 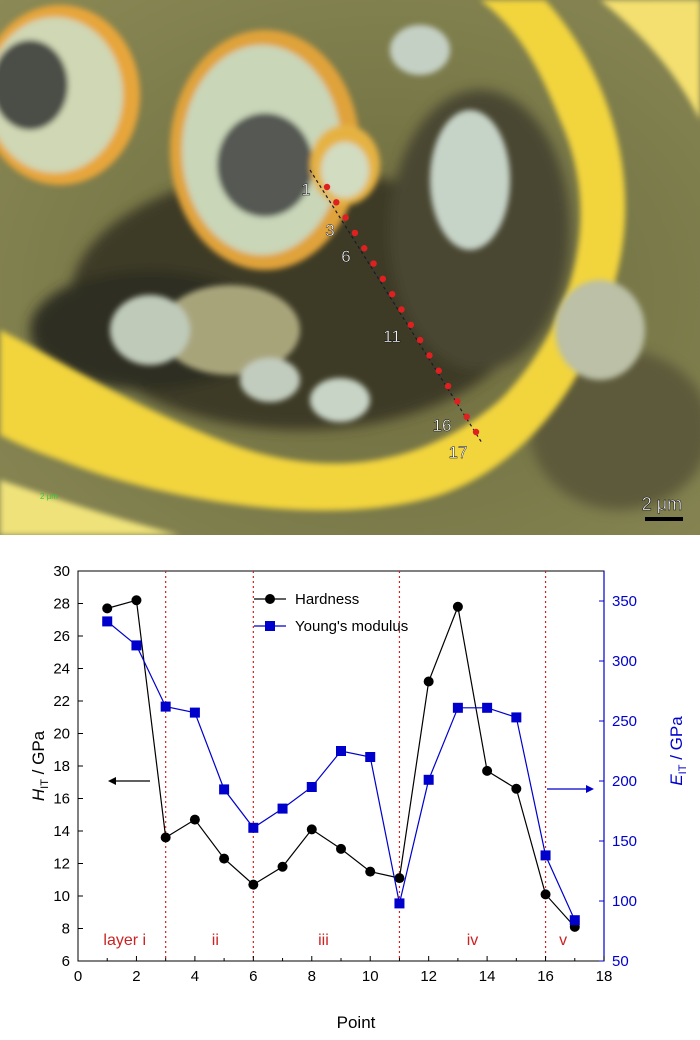 What do you see at coordinates (136, 976) in the screenshot?
I see `x-tick-label: 2` at bounding box center [136, 976].